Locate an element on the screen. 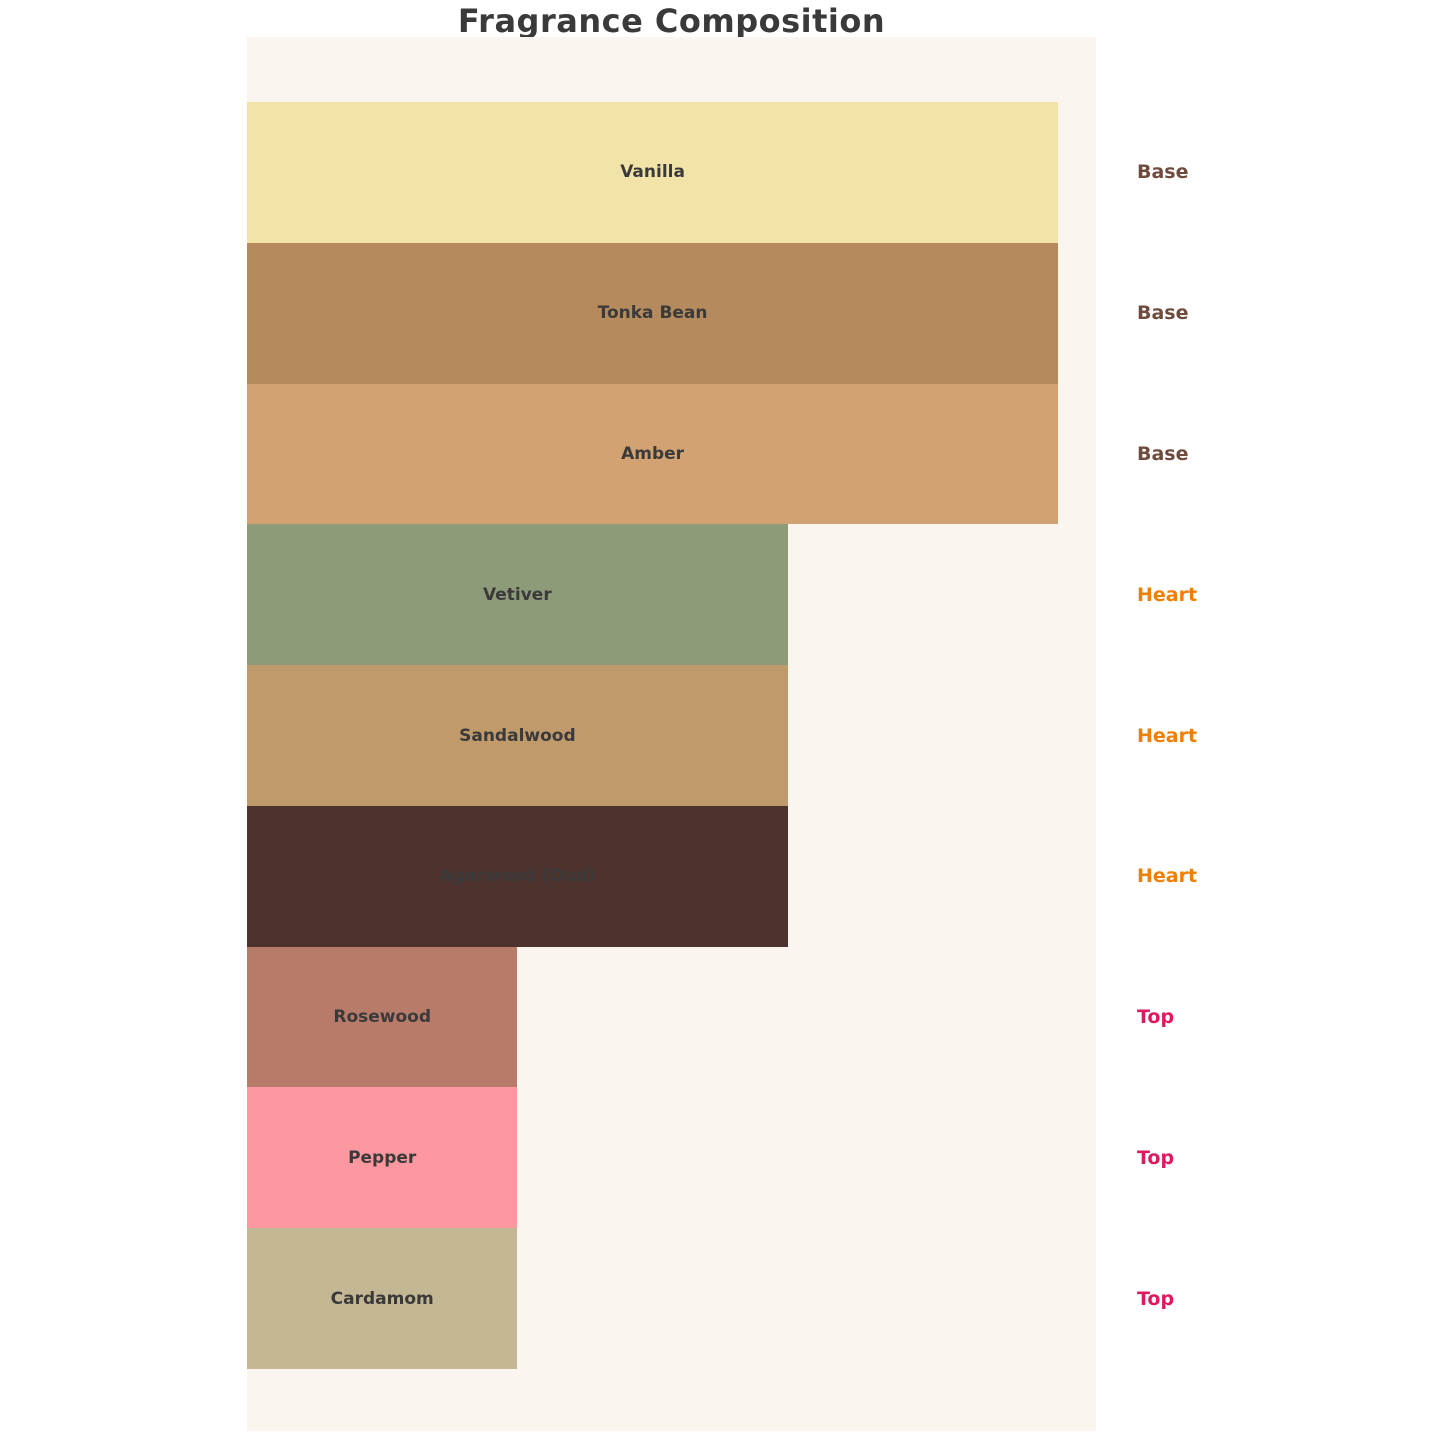 The image size is (1440, 1440). bar-vanilla: Vanilla is located at coordinates (653, 172).